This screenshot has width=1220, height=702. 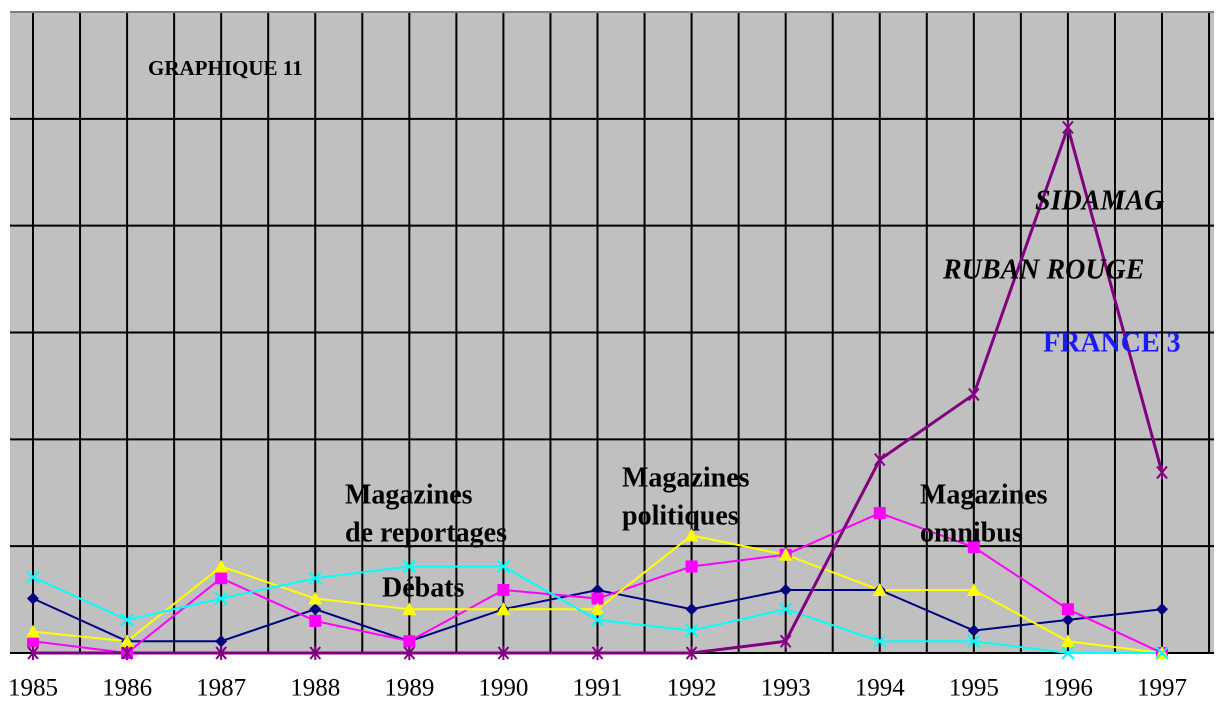 What do you see at coordinates (1068, 688) in the screenshot?
I see `x-tick-label: 1996` at bounding box center [1068, 688].